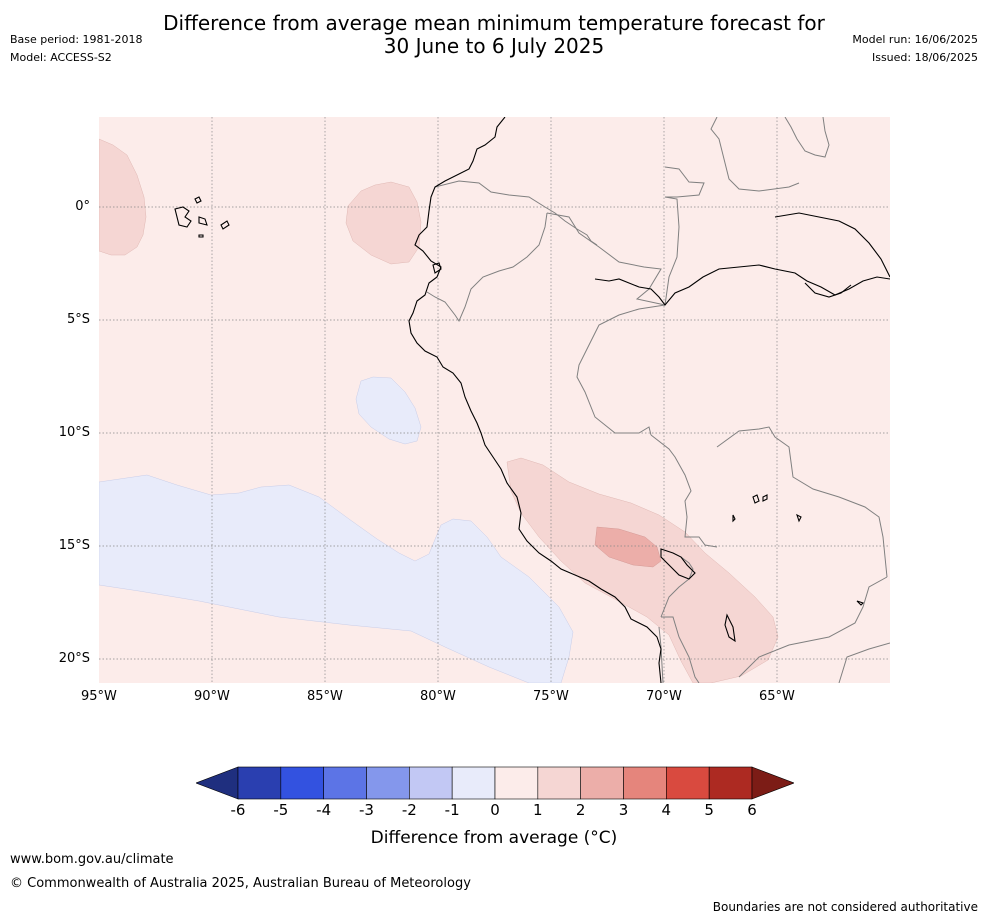  I want to click on coast-poopo, so click(730, 628).